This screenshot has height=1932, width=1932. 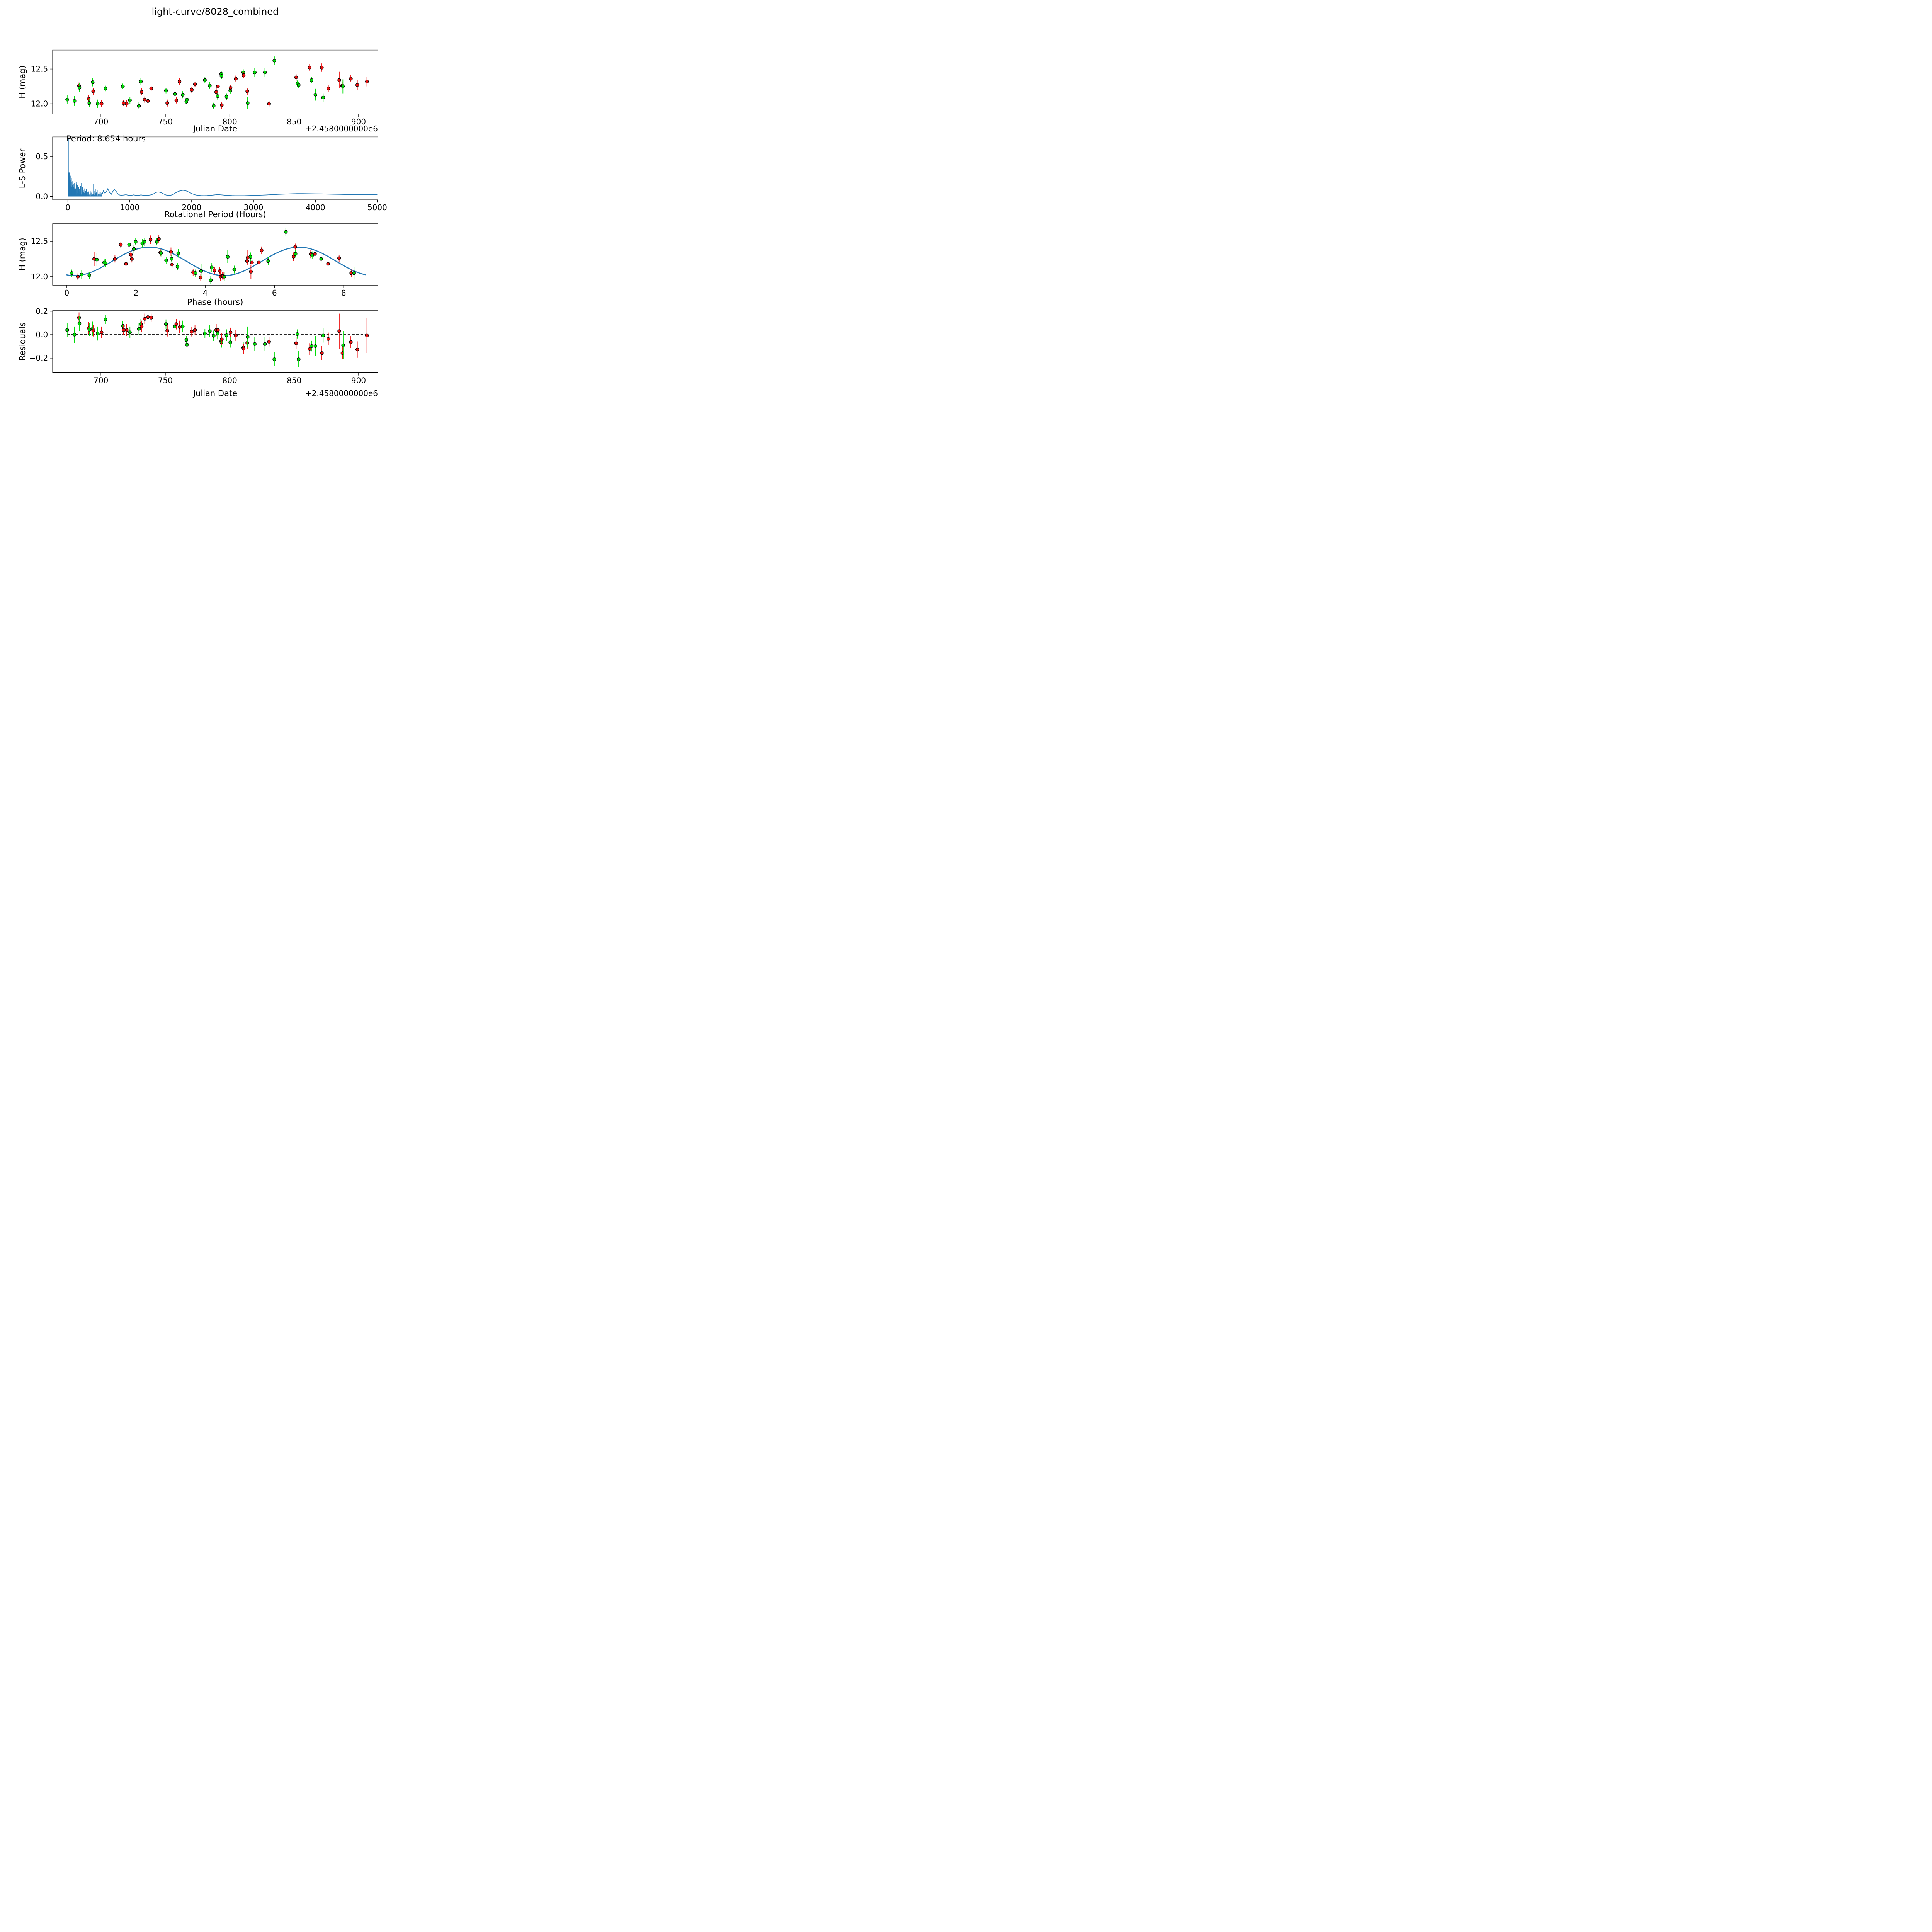 I want to click on panel4-axis-offset: +2.4580000000e6, so click(x=342, y=394).